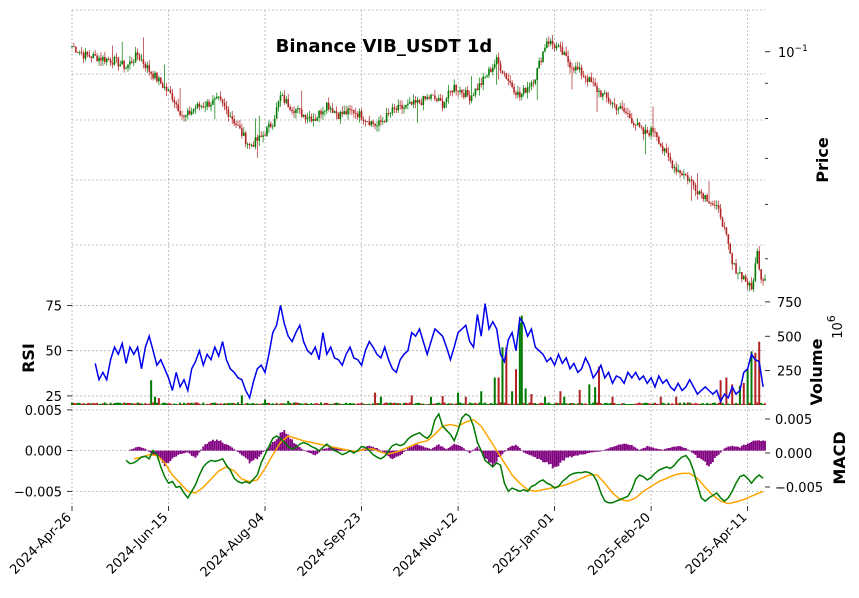 This screenshot has width=859, height=598. What do you see at coordinates (28, 358) in the screenshot?
I see `rsi-axis-label: RSI` at bounding box center [28, 358].